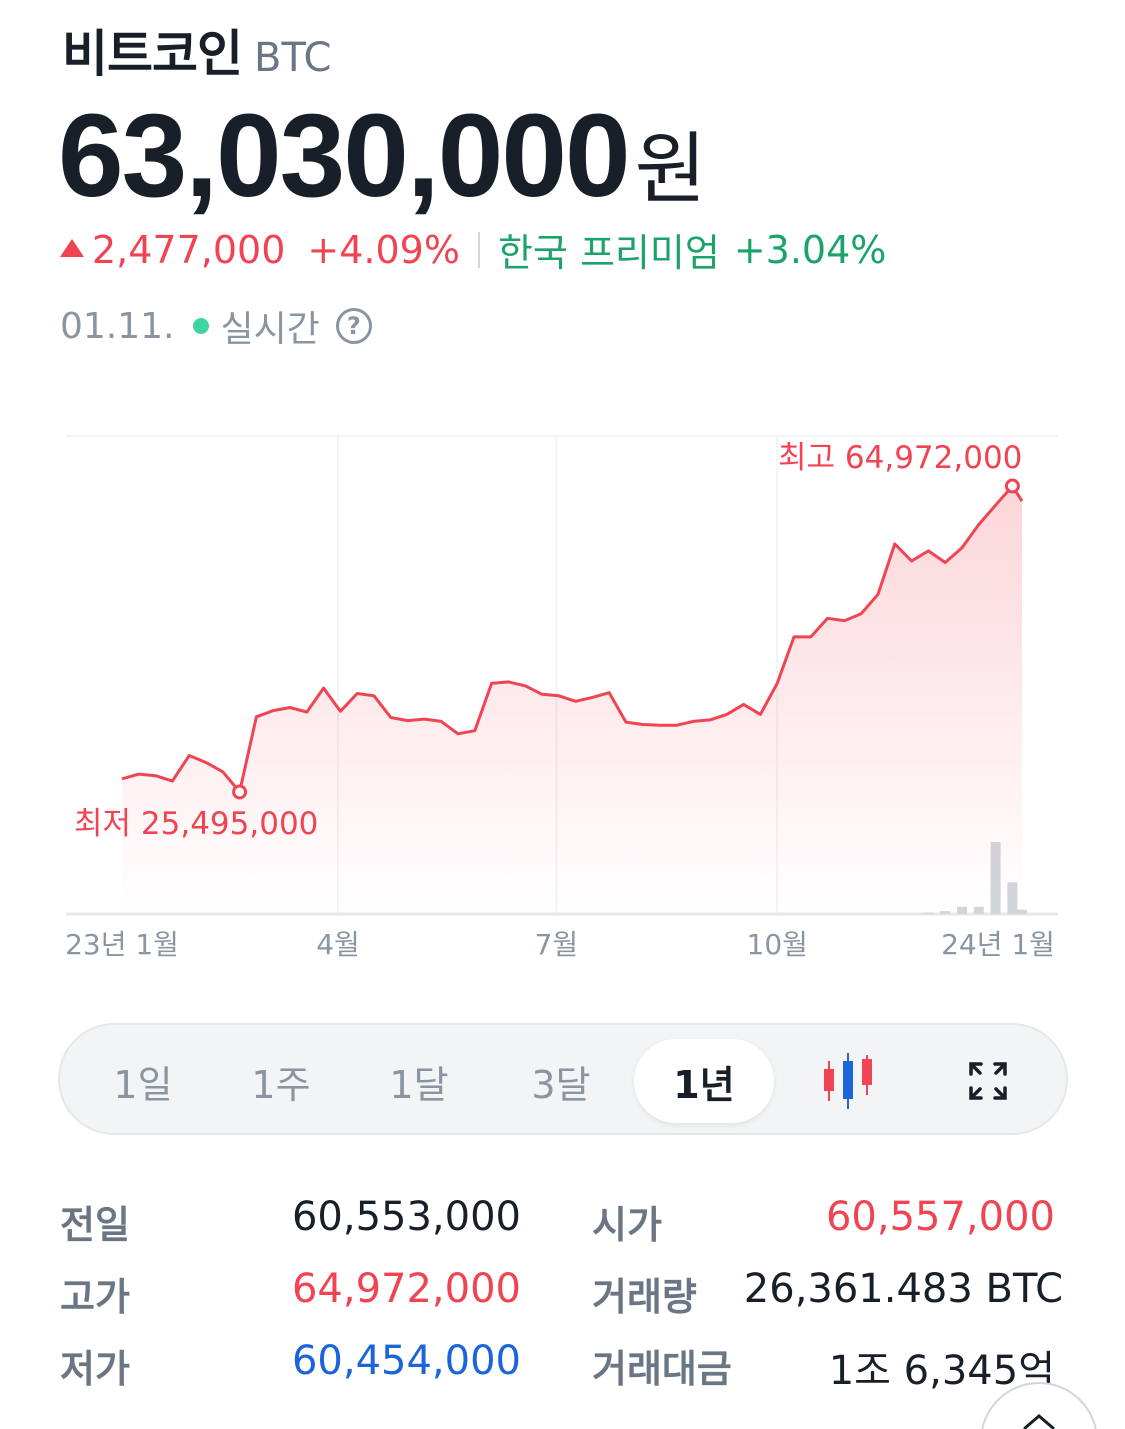 Image resolution: width=1125 pixels, height=1429 pixels. I want to click on price-value: 63,030,000, so click(344, 156).